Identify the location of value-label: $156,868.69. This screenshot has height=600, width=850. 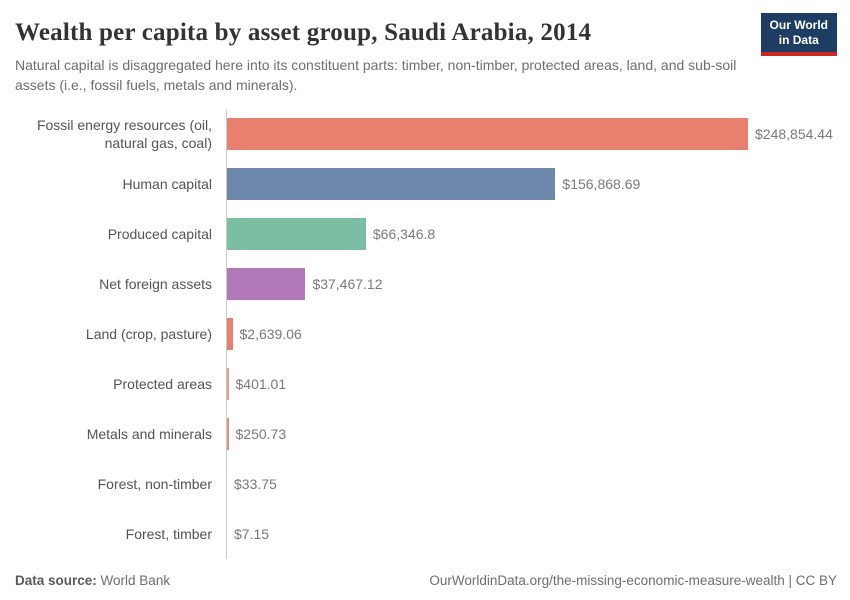
(601, 183).